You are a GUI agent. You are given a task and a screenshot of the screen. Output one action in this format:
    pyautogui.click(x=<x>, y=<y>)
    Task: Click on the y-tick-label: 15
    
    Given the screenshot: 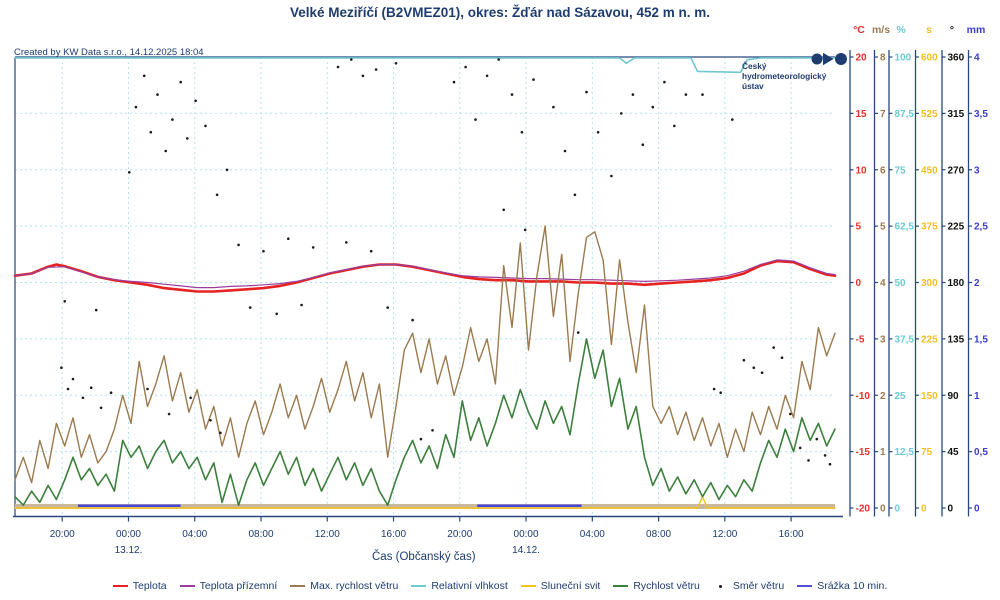 What is the action you would take?
    pyautogui.click(x=862, y=114)
    